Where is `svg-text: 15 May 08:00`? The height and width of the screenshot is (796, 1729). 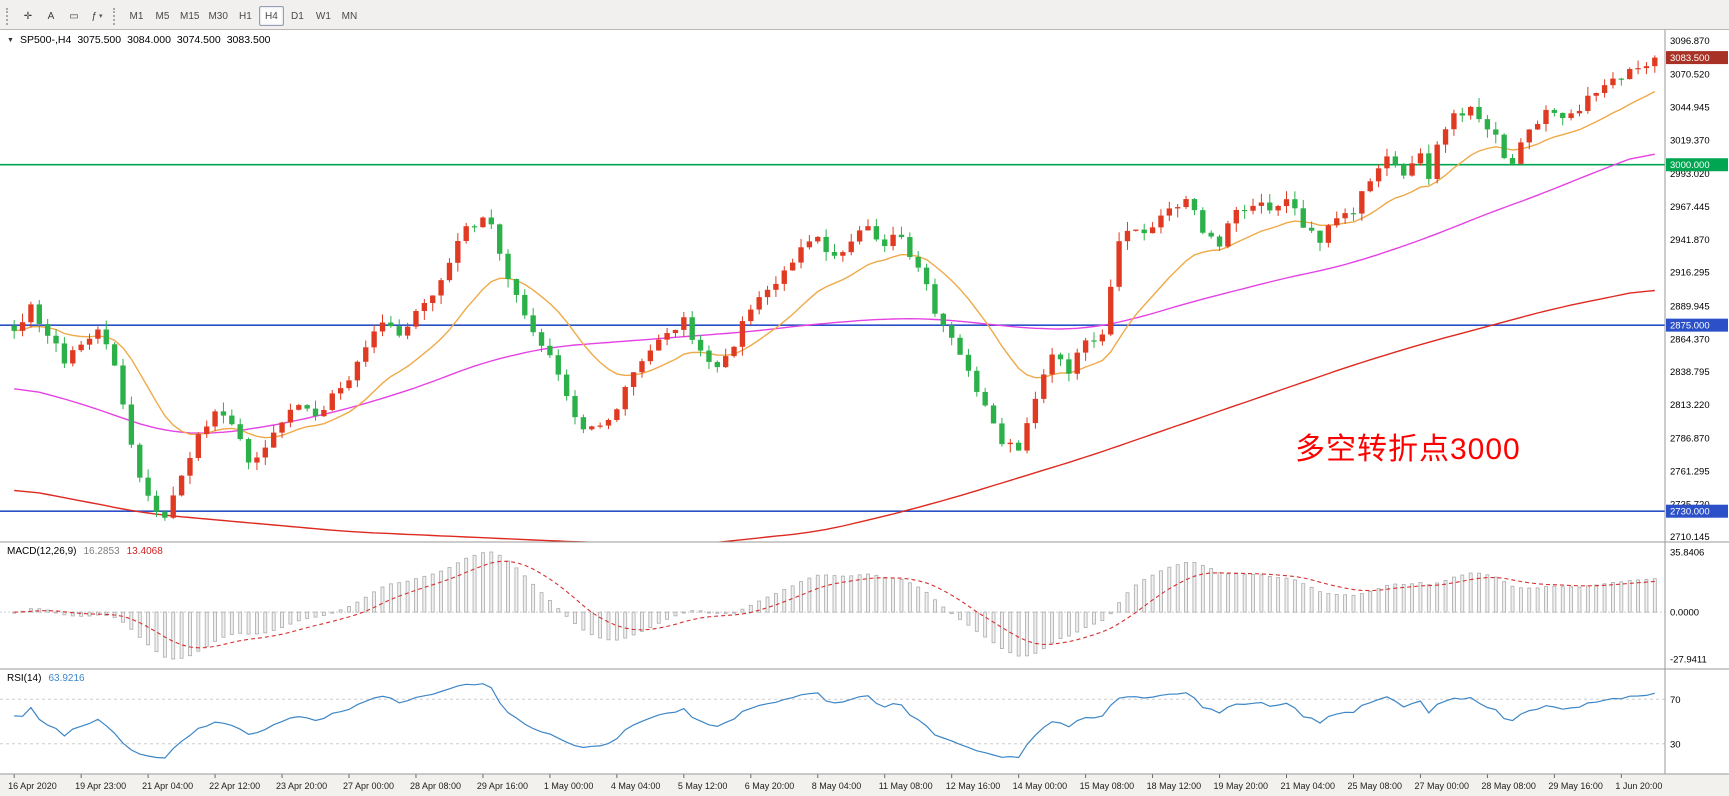
svg-text: 15 May 08:00 is located at coordinates (1107, 786).